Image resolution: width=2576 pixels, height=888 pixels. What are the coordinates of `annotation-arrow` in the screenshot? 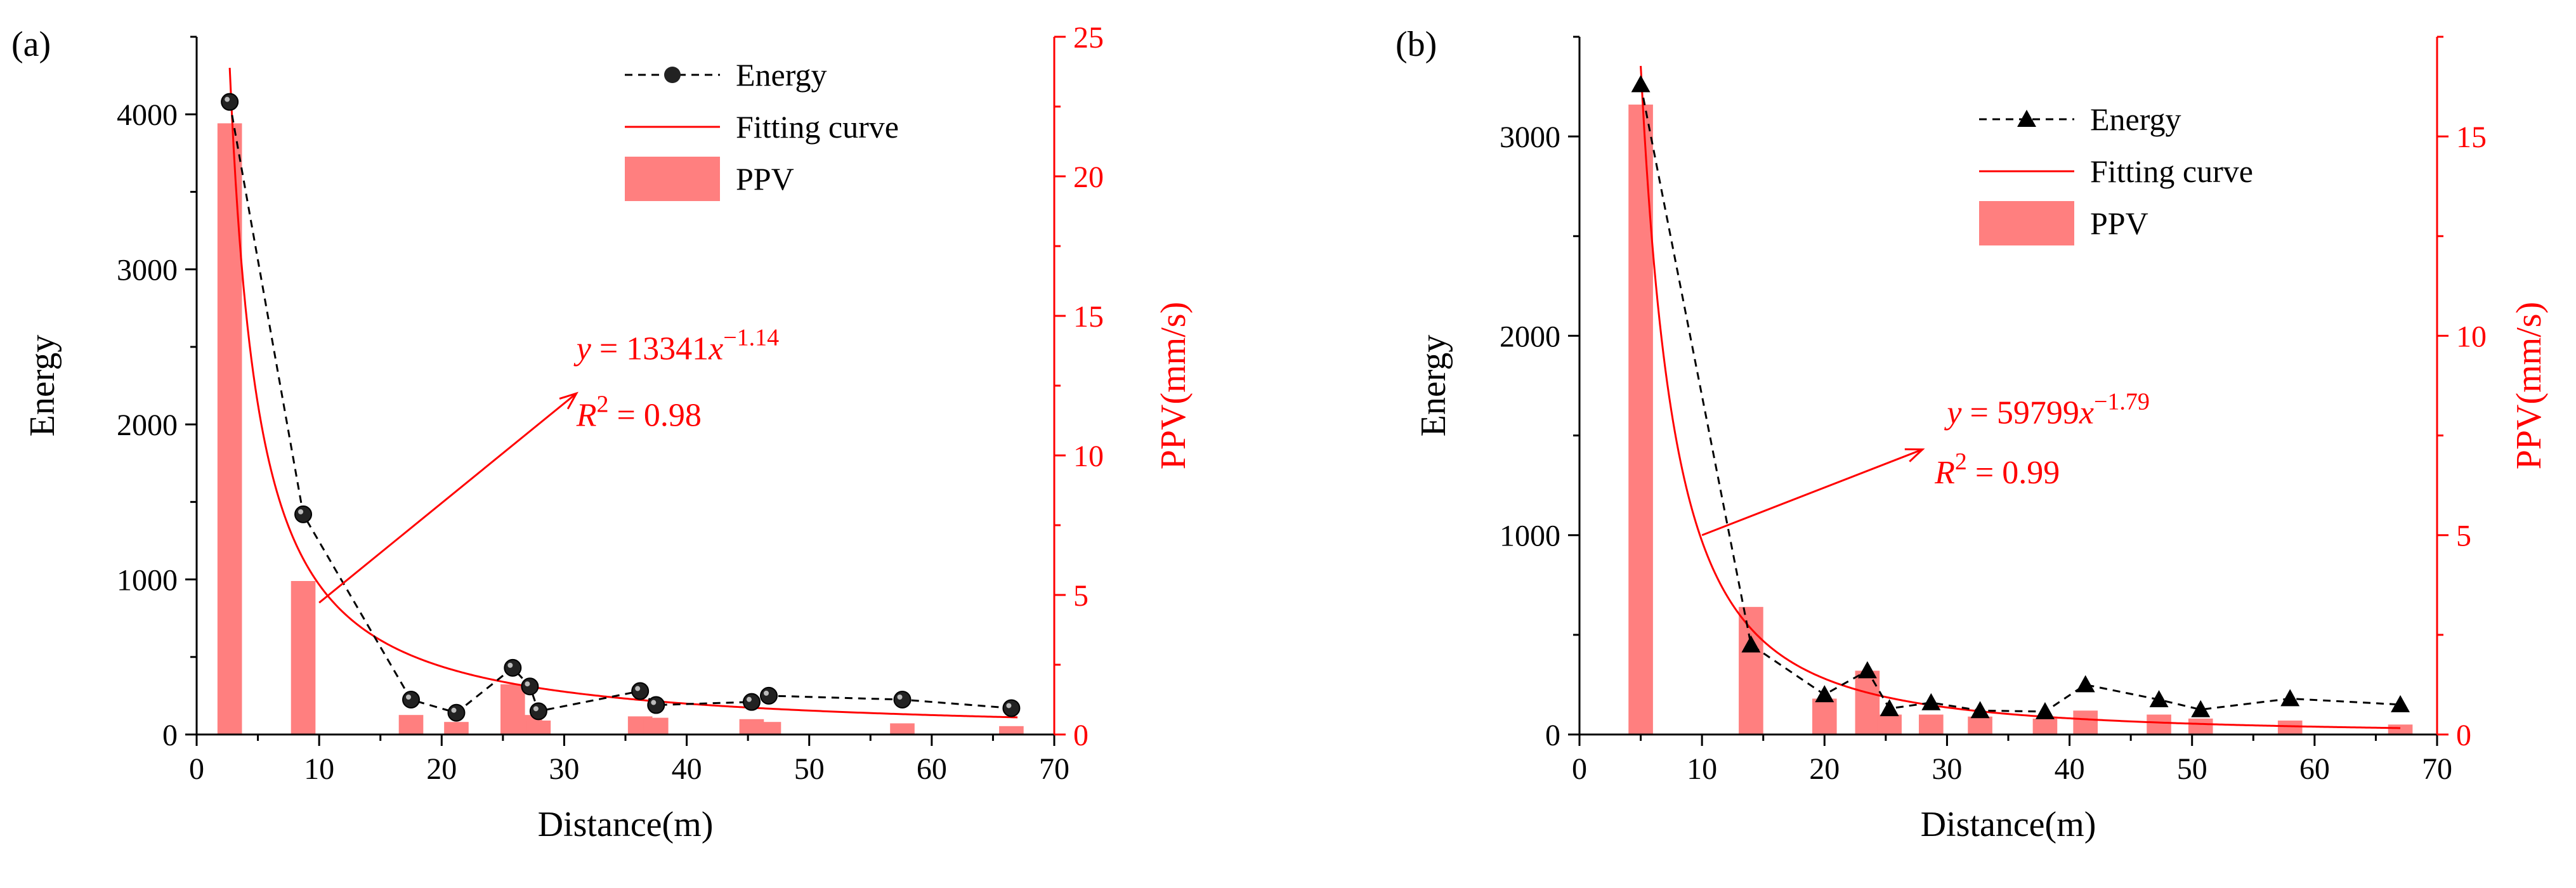 It's located at (1812, 492).